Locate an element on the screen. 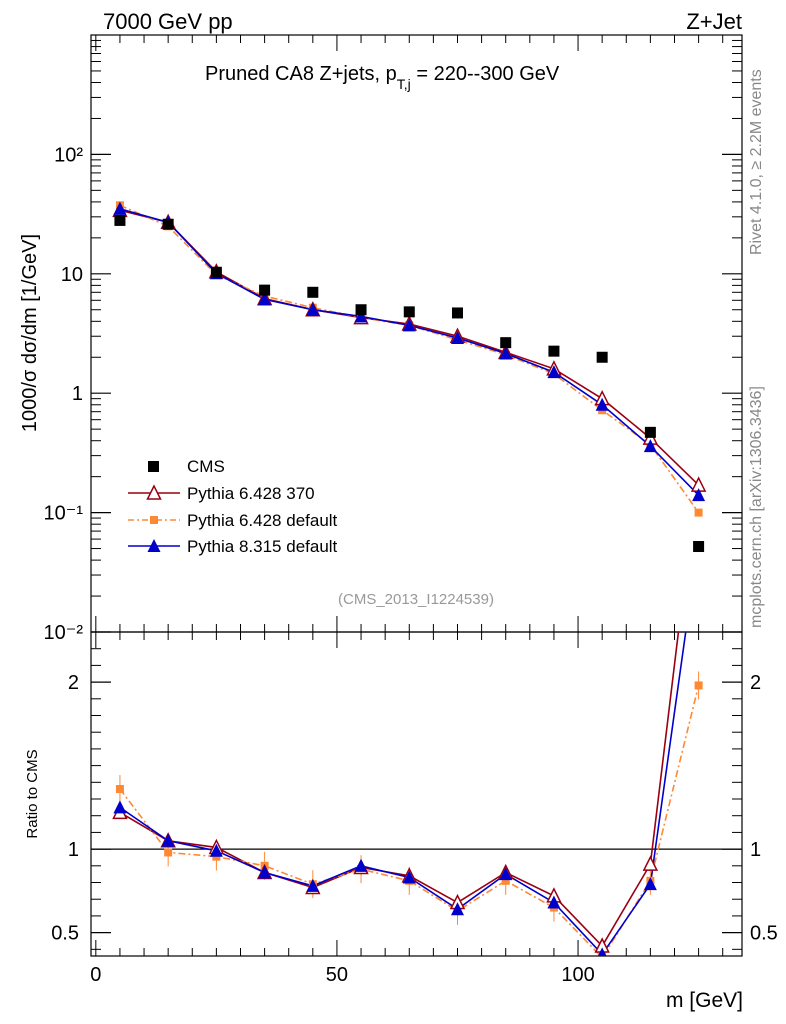 The width and height of the screenshot is (786, 1024). legend-label-pythia6-default: Pythia 6.428 default is located at coordinates (262, 520).